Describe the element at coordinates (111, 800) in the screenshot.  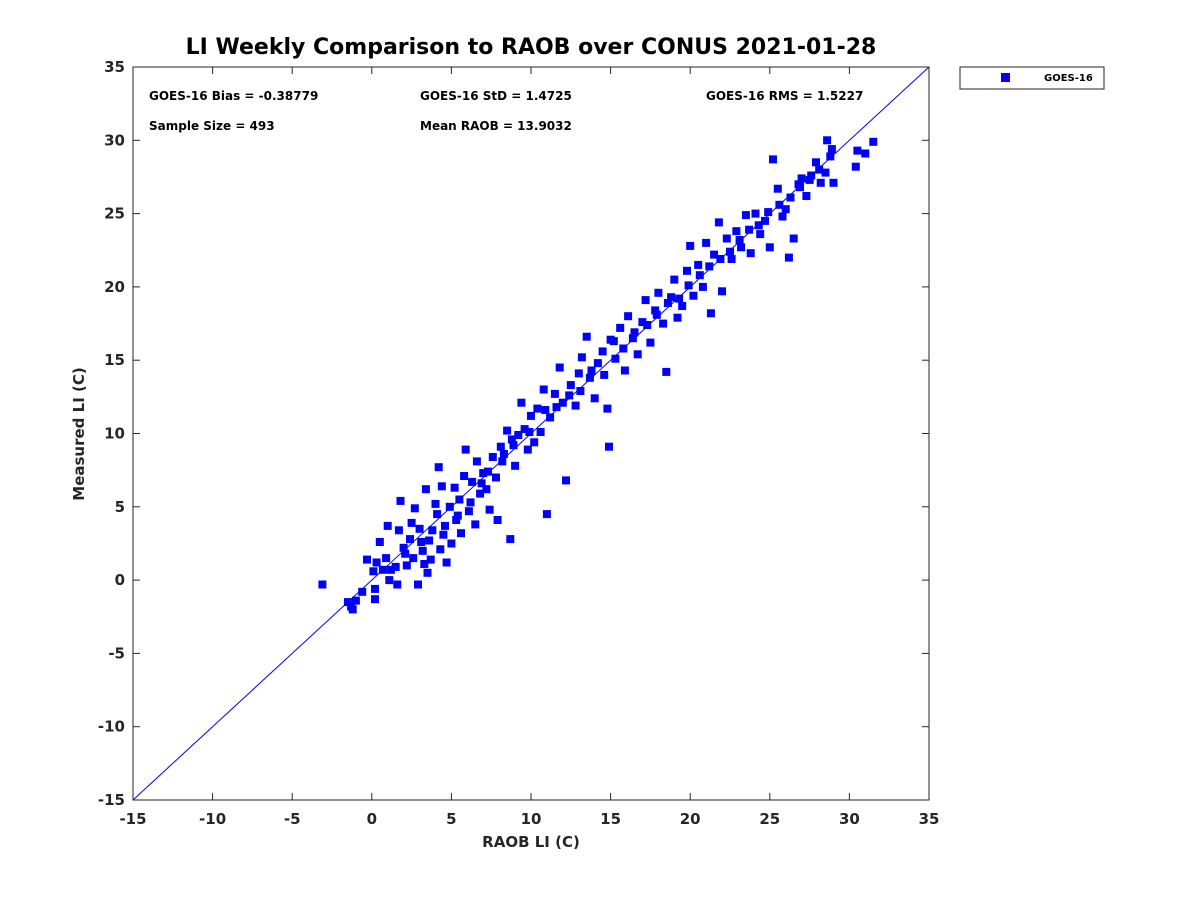
I see `y-tick-label: -15` at that location.